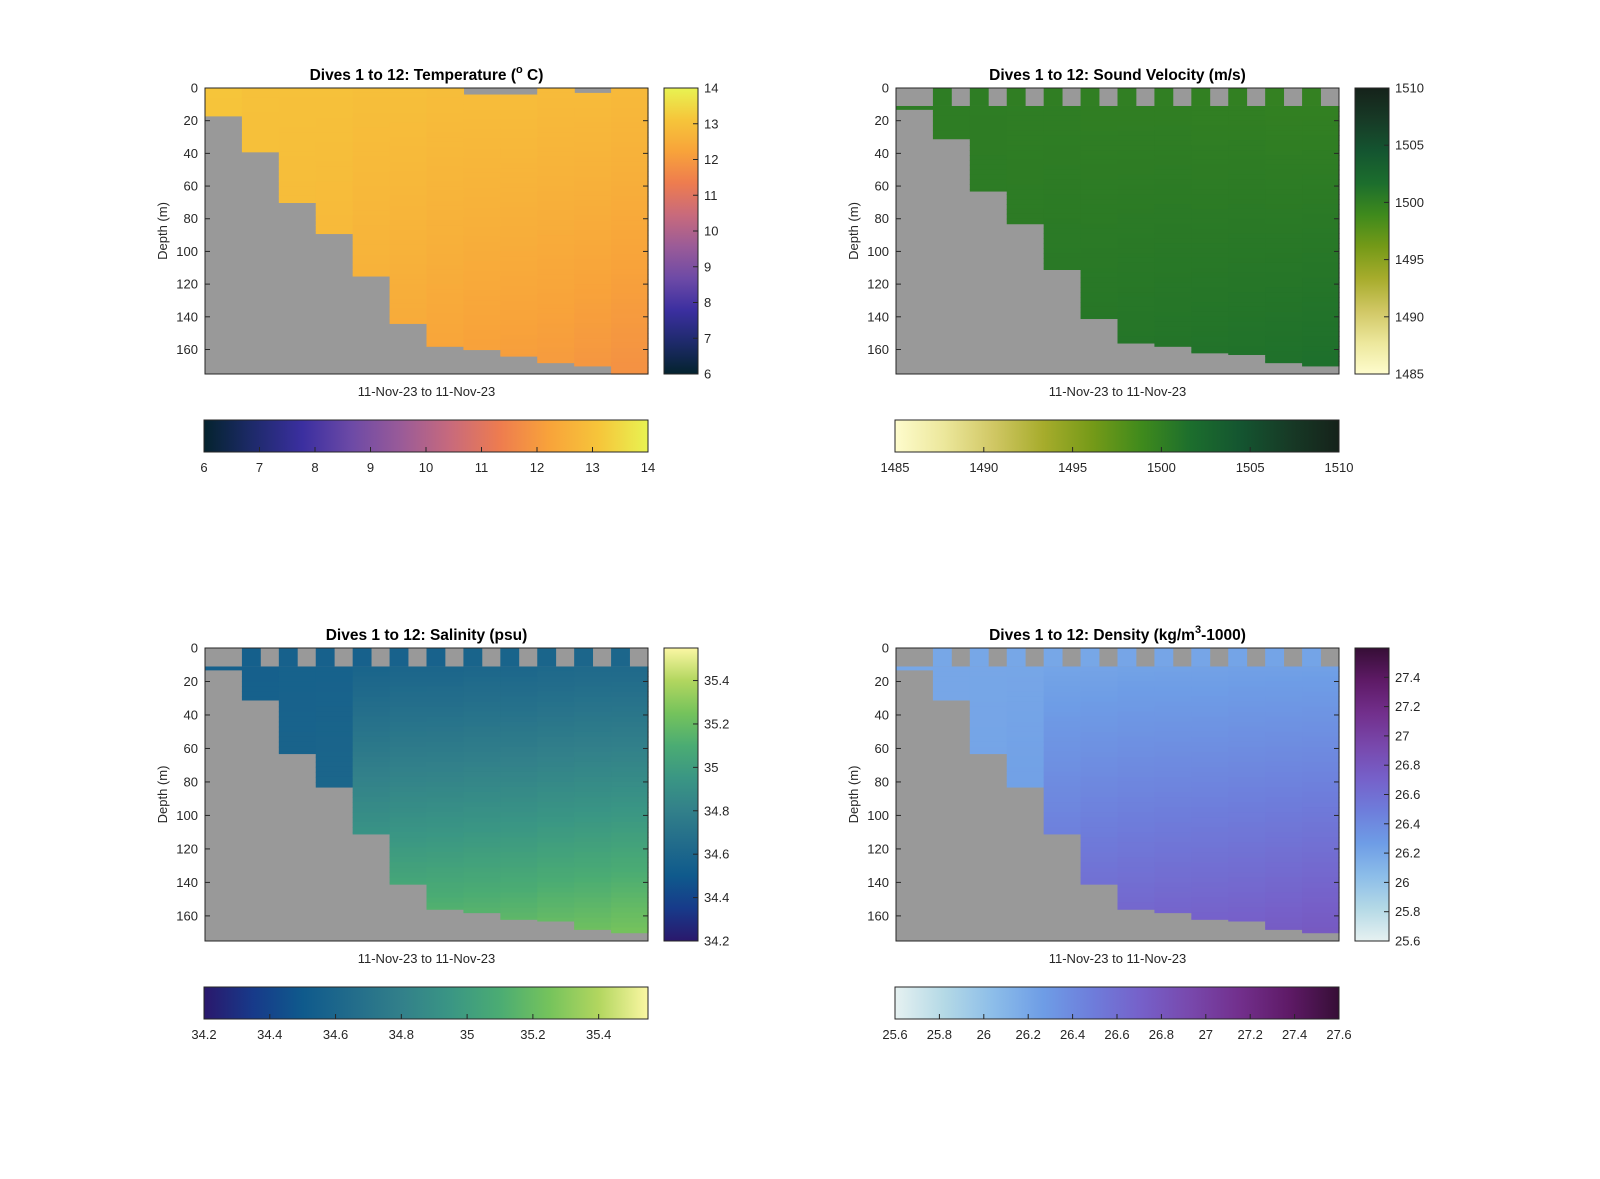  What do you see at coordinates (187, 284) in the screenshot?
I see `y-tick-label: 120` at bounding box center [187, 284].